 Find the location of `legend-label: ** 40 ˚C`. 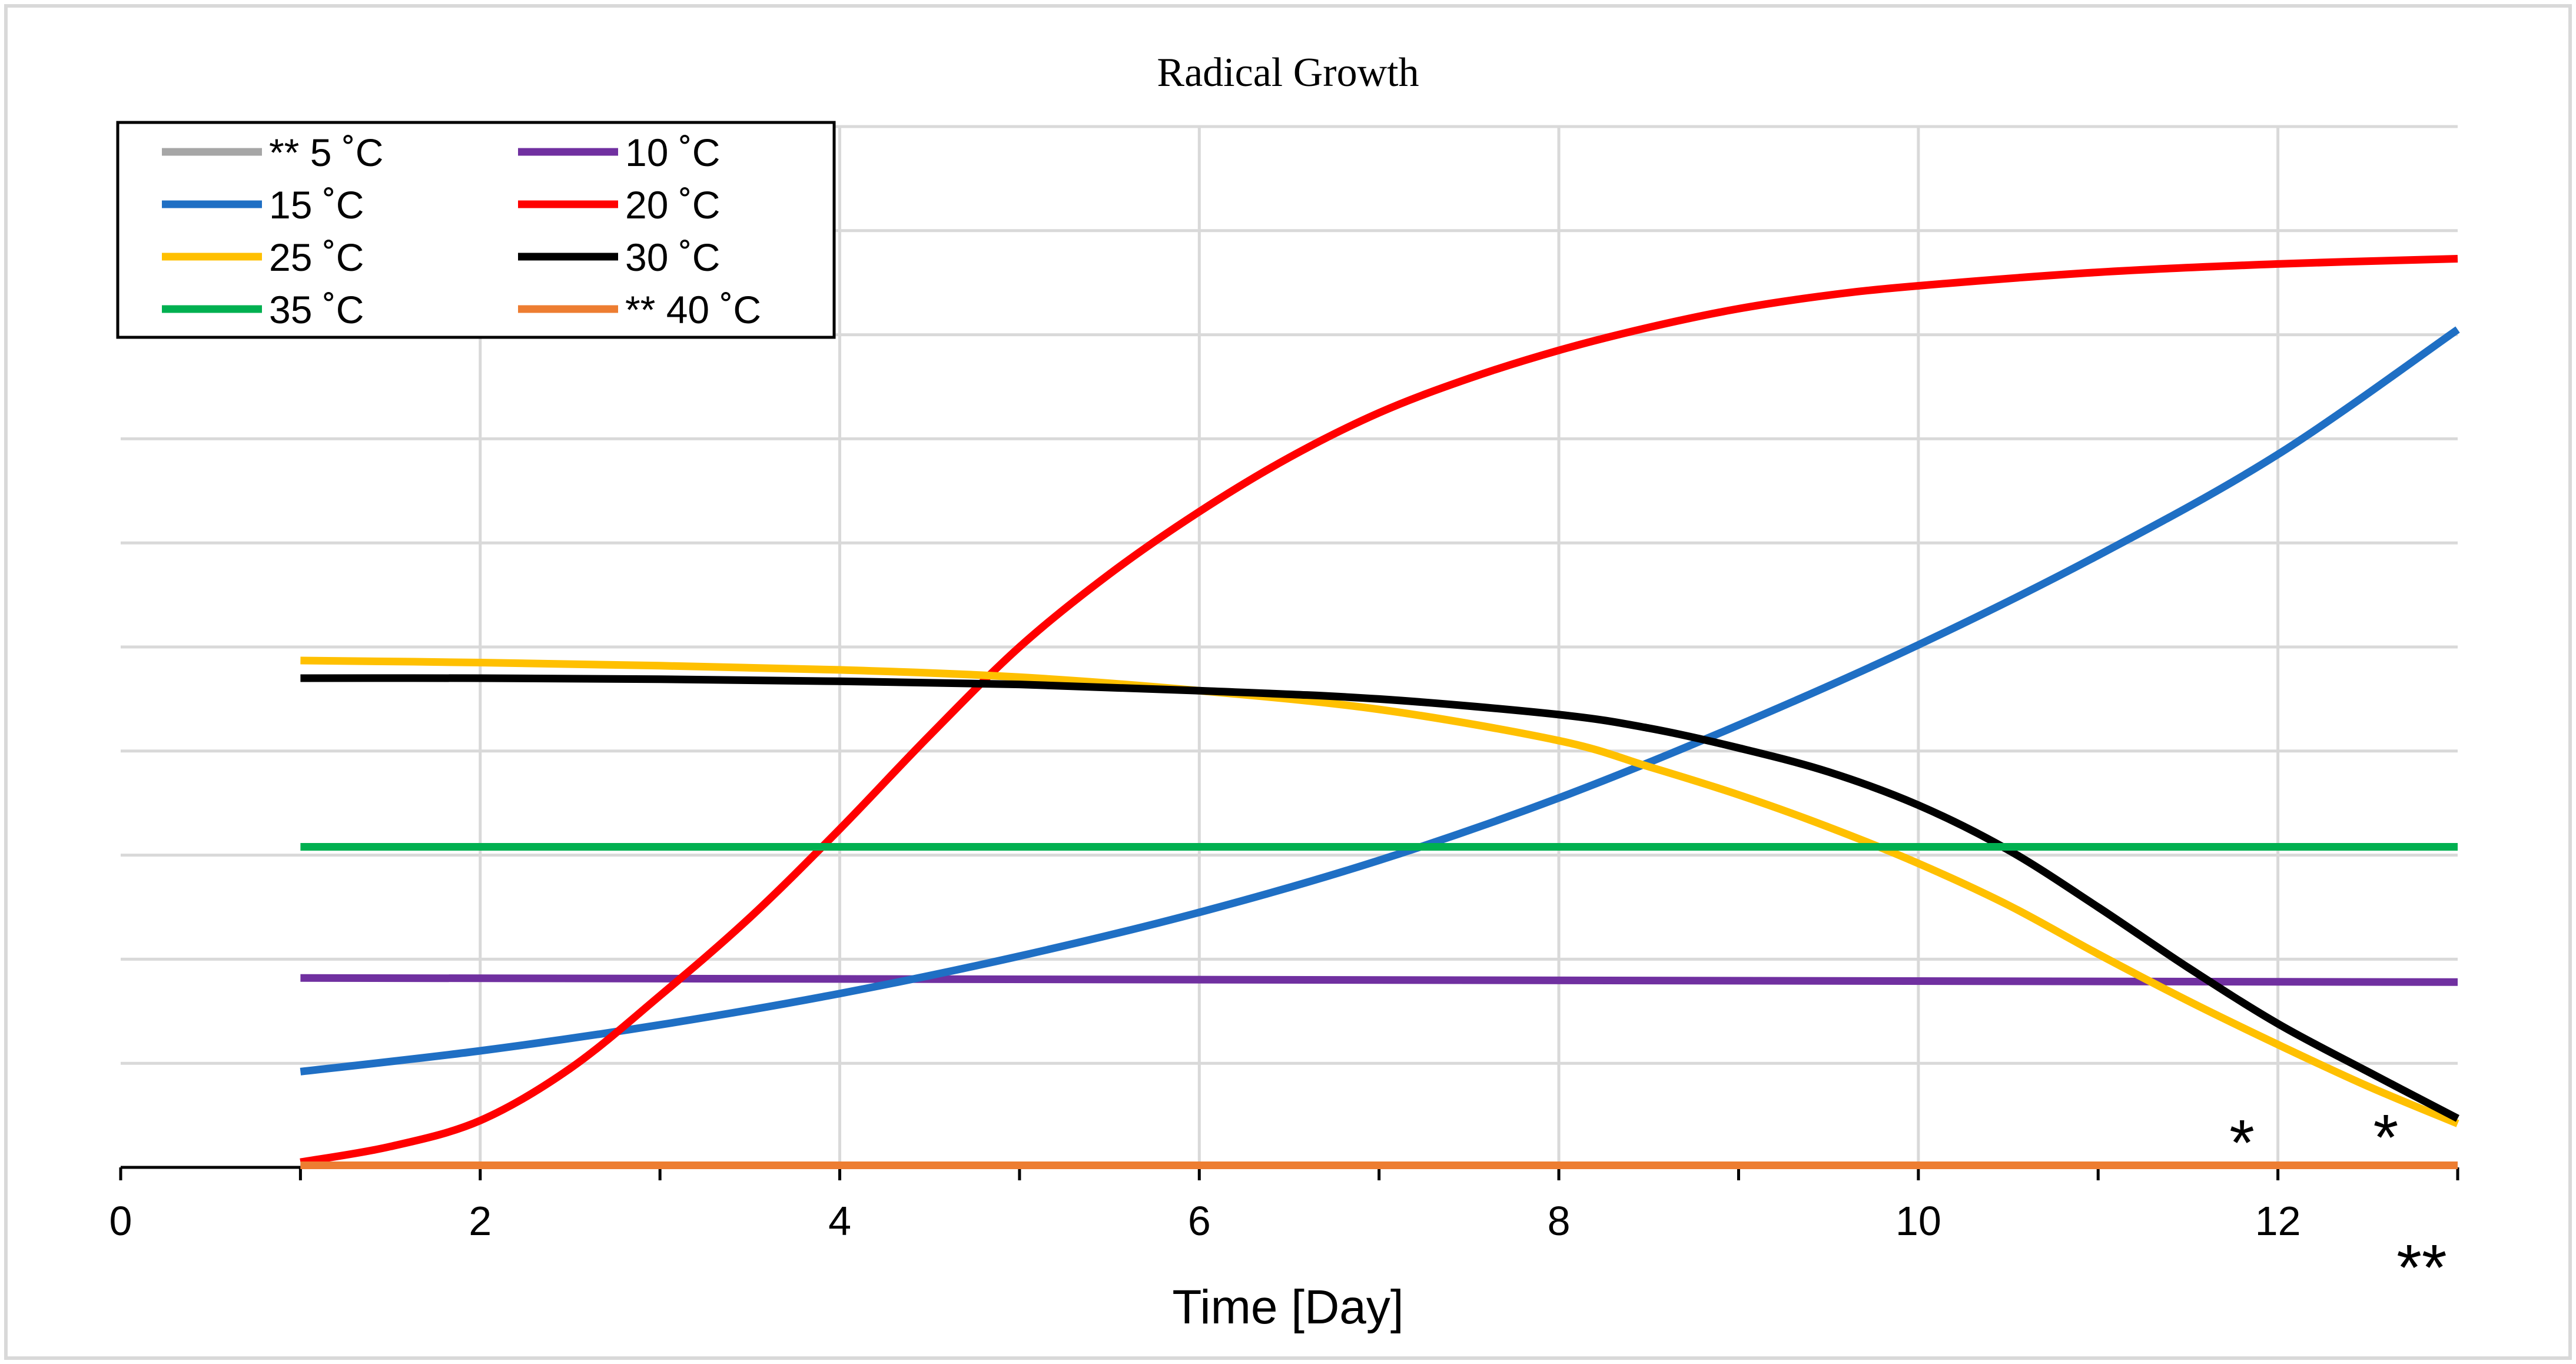

legend-label: ** 40 ˚C is located at coordinates (693, 309).